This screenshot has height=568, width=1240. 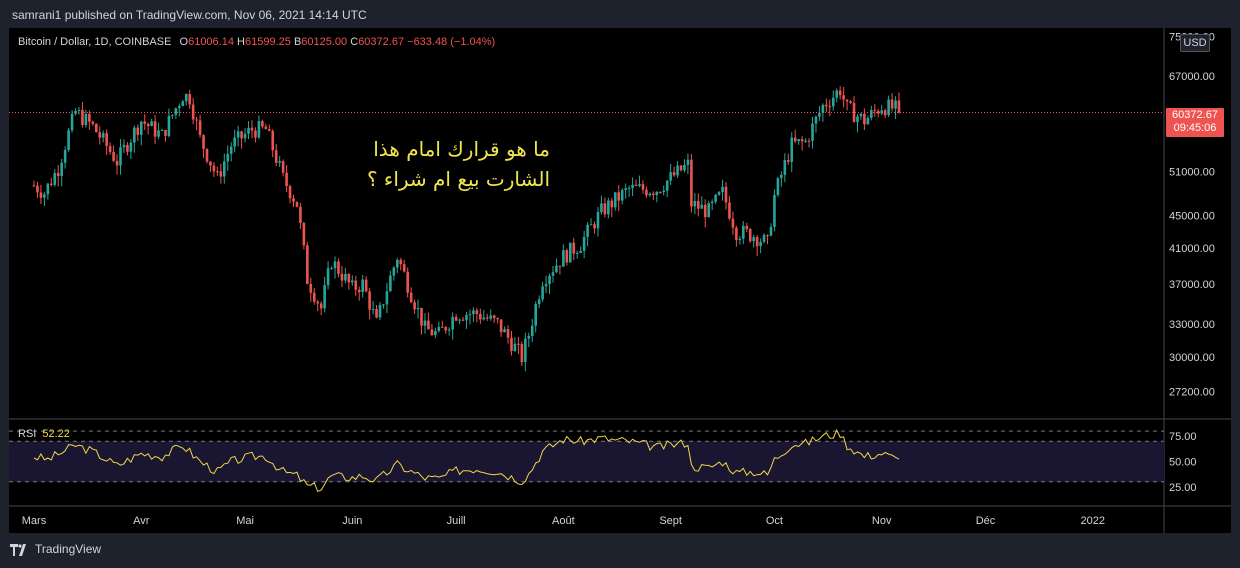 I want to click on bar-countdown: 09:45:06, so click(x=1195, y=128).